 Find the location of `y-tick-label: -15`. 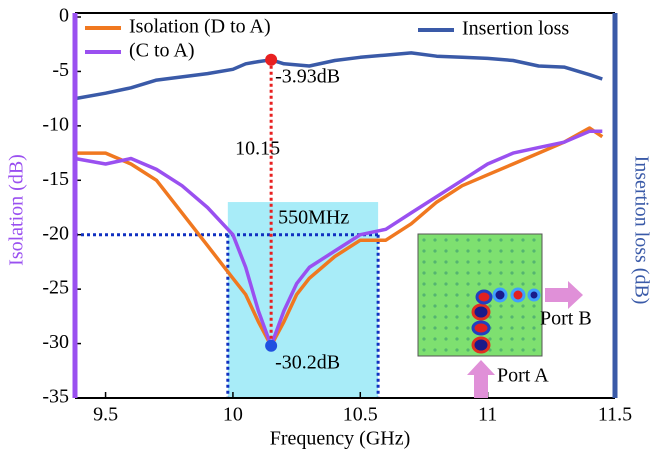

y-tick-label: -15 is located at coordinates (55, 179).